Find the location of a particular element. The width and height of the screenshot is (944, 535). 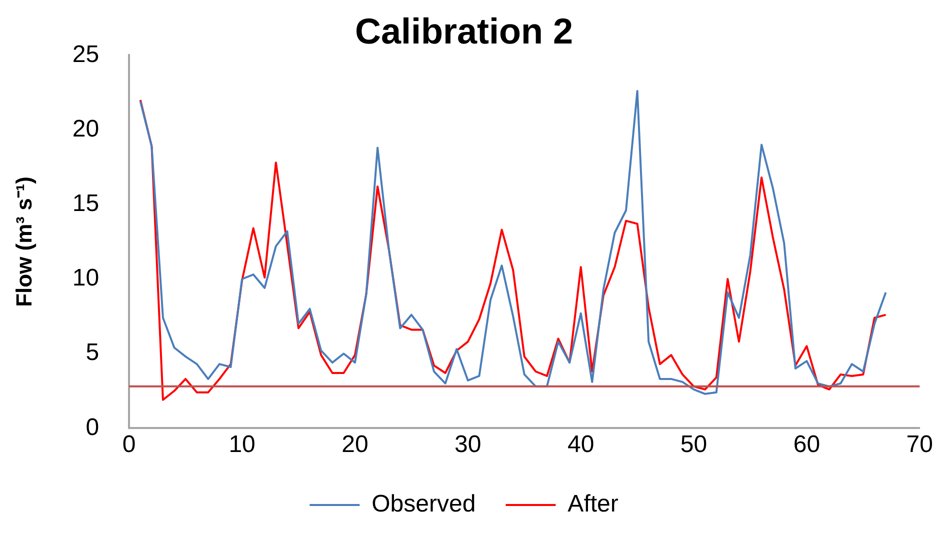

x-tick-label: 60 is located at coordinates (806, 444).